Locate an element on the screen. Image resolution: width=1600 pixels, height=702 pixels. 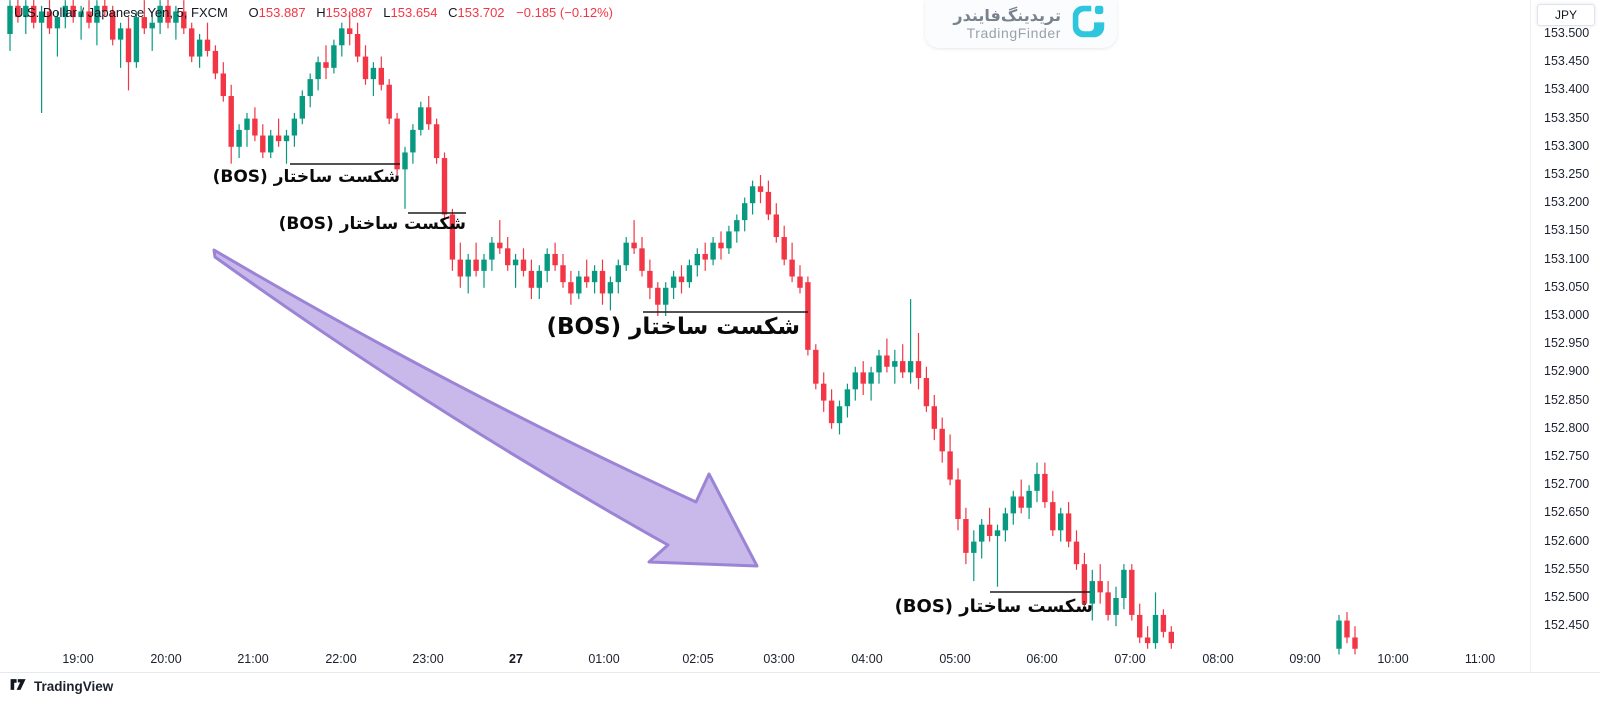
price-tick-label: 153.200 is located at coordinates (1567, 202).